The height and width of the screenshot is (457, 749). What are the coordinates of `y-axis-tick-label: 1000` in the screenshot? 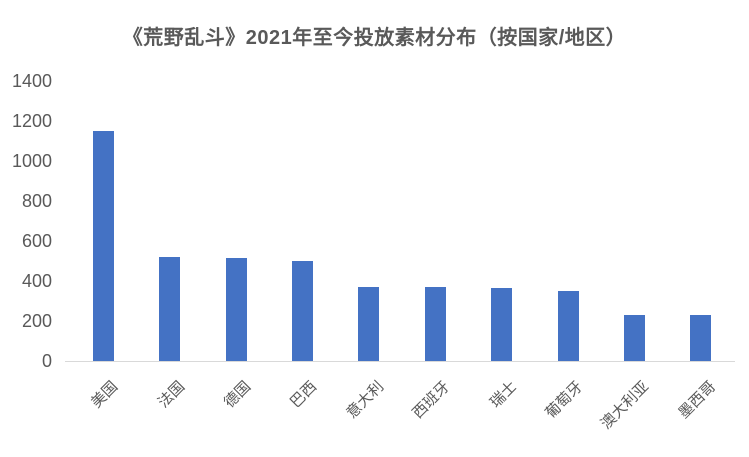 It's located at (31, 161).